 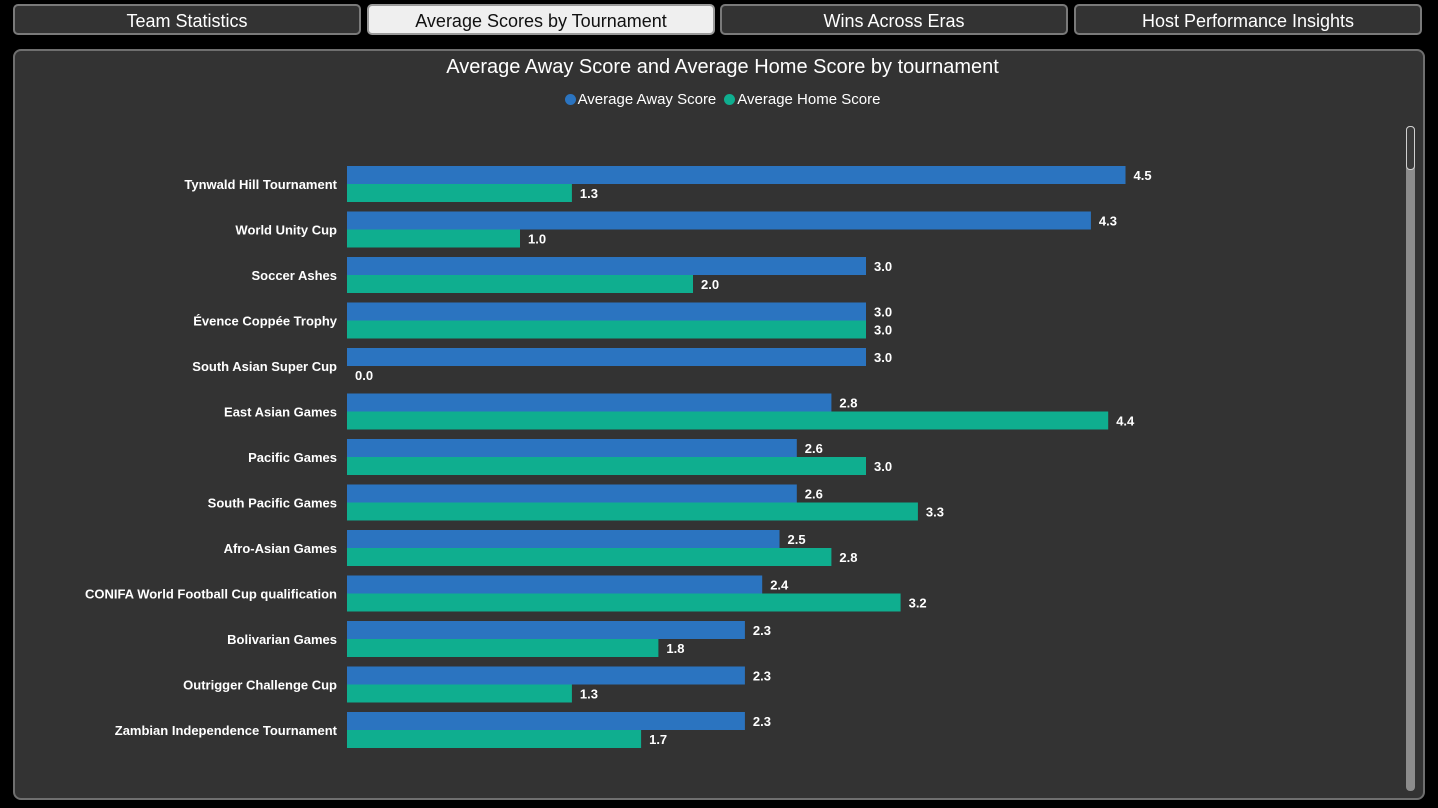 I want to click on value-label: 2.4, so click(x=779, y=585).